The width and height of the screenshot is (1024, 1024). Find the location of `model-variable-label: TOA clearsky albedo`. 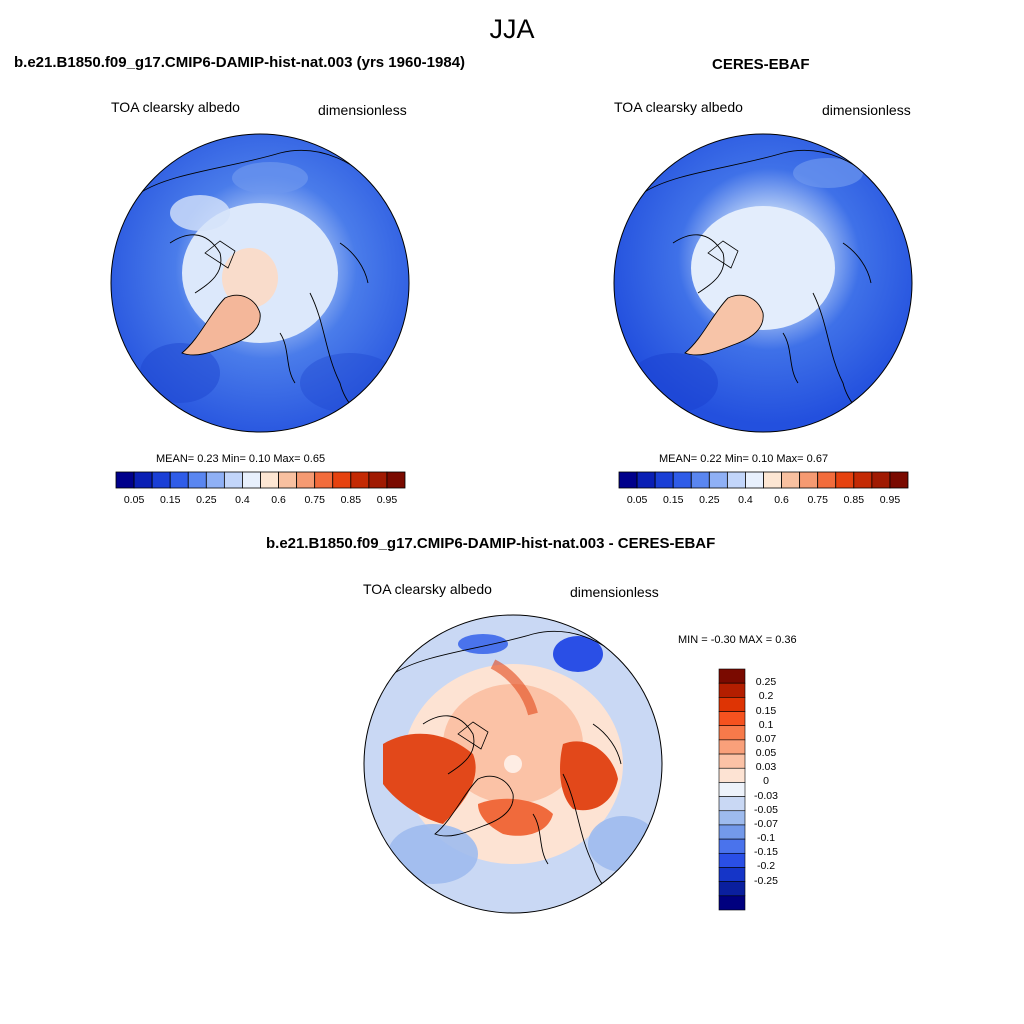

model-variable-label: TOA clearsky albedo is located at coordinates (175, 107).